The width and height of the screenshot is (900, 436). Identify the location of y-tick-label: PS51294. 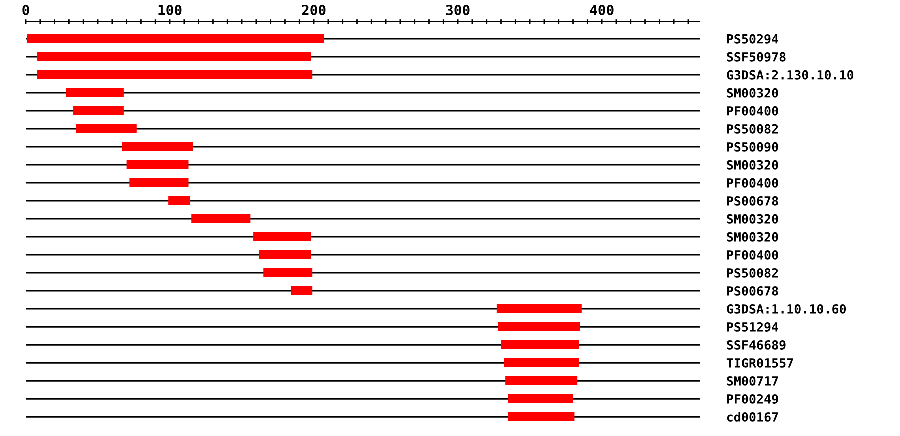
(753, 327).